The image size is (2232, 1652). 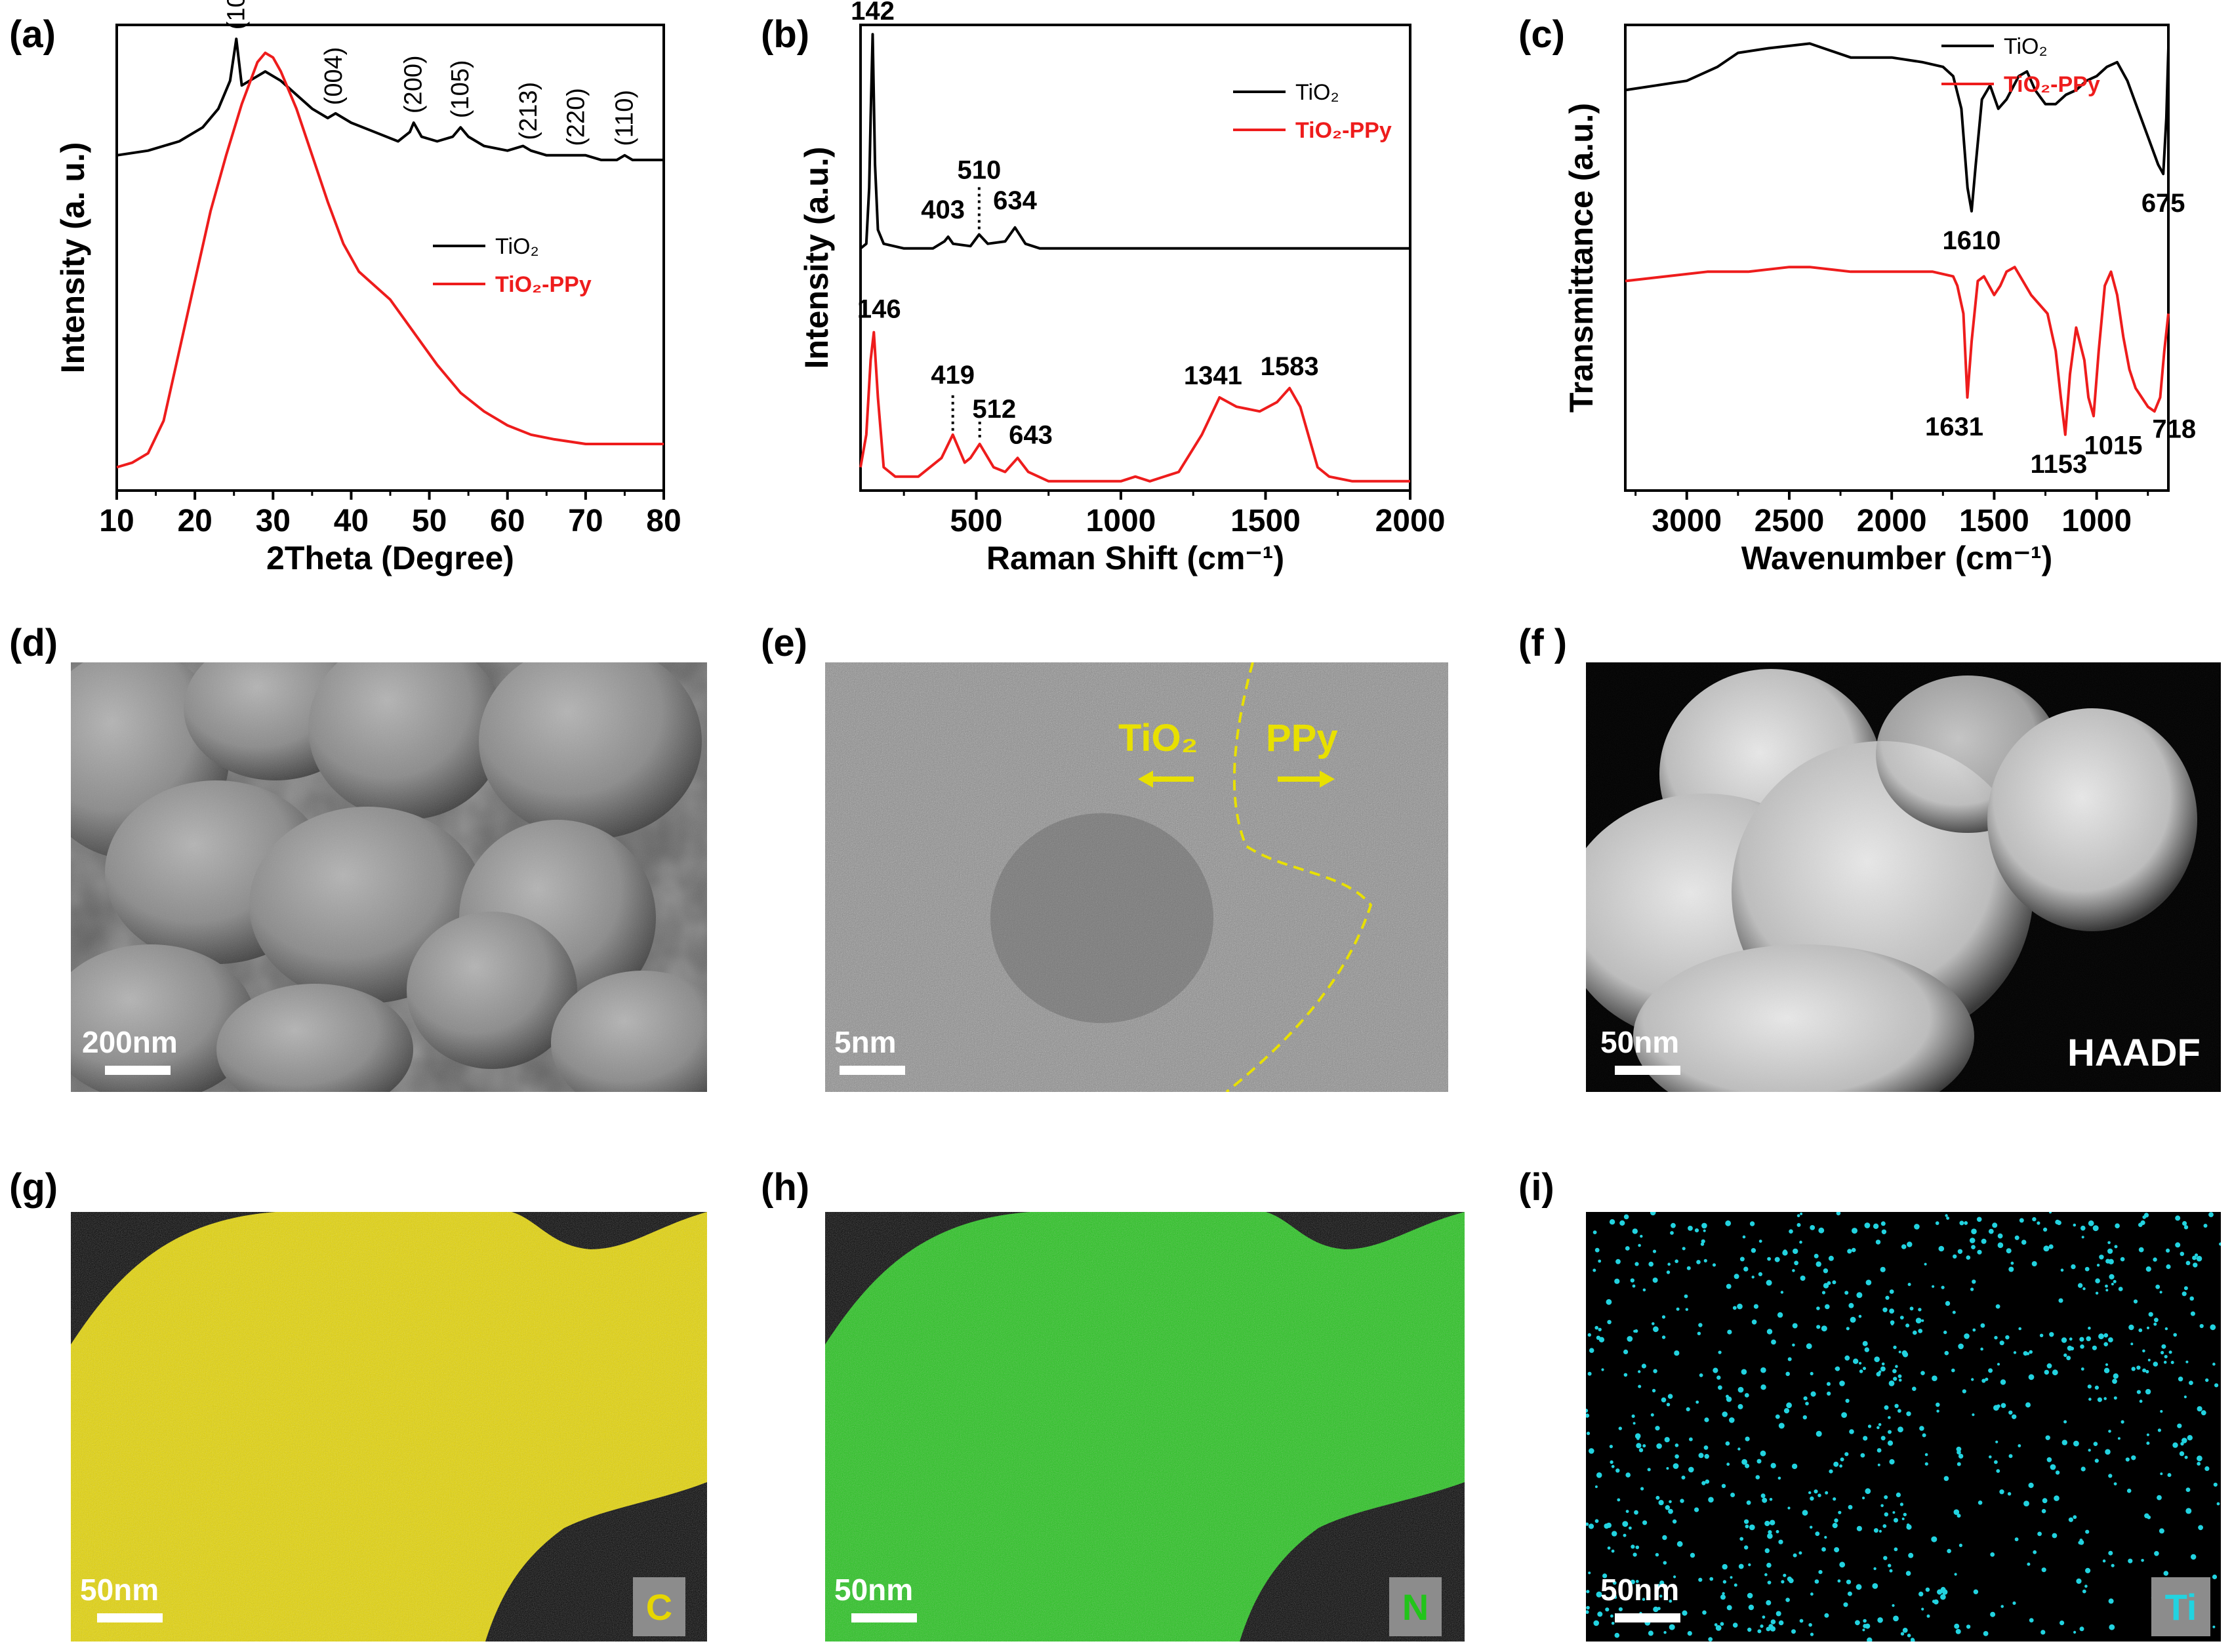 I want to click on legend-label: TiO₂-PPy, so click(x=1343, y=131).